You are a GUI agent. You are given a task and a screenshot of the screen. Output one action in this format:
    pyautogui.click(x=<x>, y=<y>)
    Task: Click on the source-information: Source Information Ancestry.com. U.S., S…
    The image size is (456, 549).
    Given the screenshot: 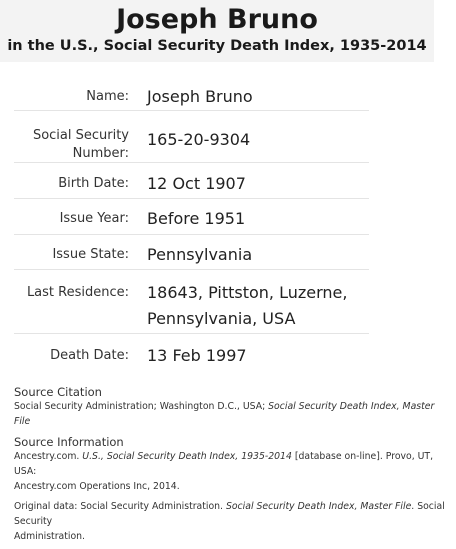 What is the action you would take?
    pyautogui.click(x=232, y=464)
    